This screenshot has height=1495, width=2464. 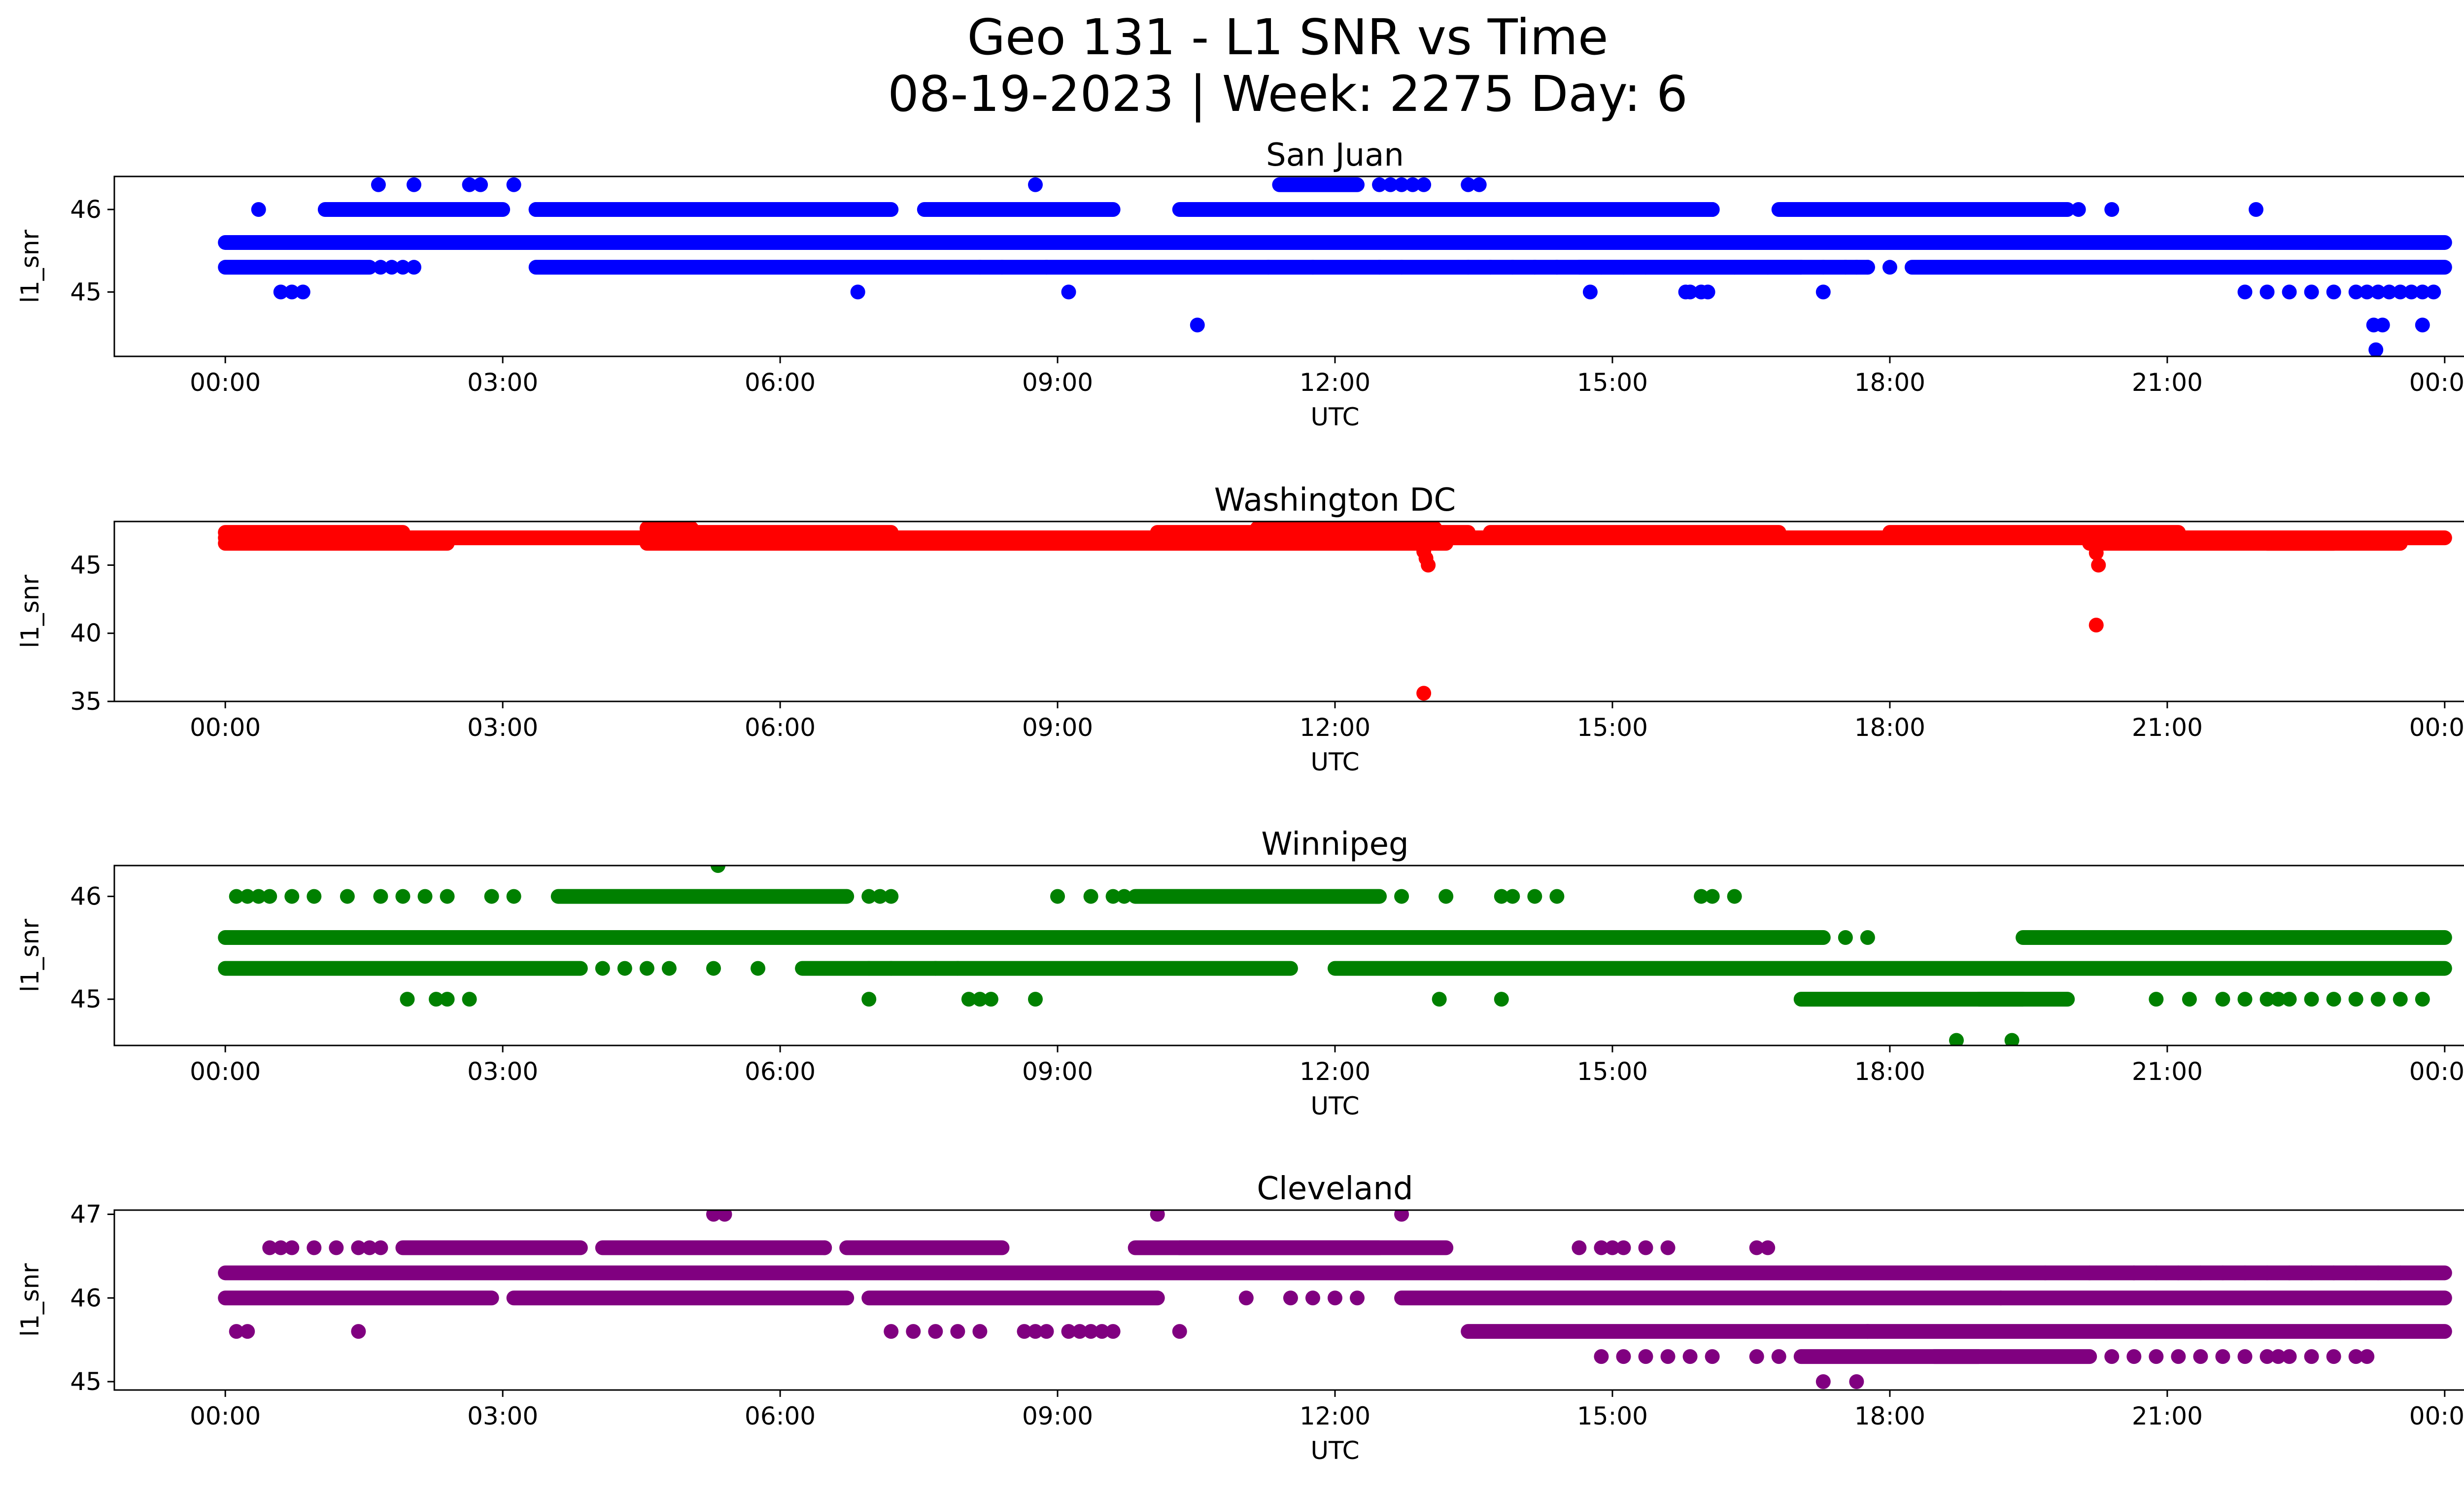 What do you see at coordinates (1612, 382) in the screenshot?
I see `x-tick-label: 15:00` at bounding box center [1612, 382].